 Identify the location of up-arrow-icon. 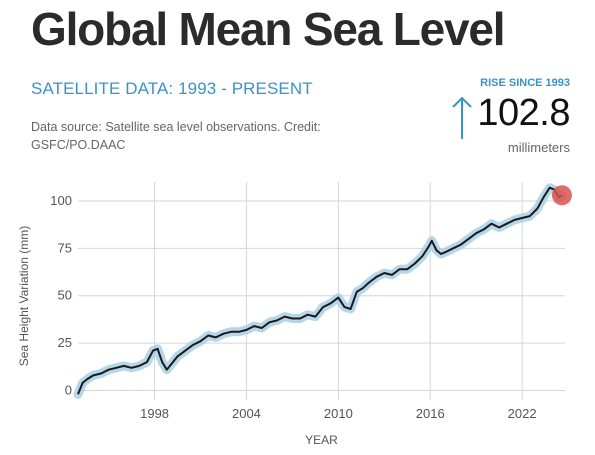
(462, 117).